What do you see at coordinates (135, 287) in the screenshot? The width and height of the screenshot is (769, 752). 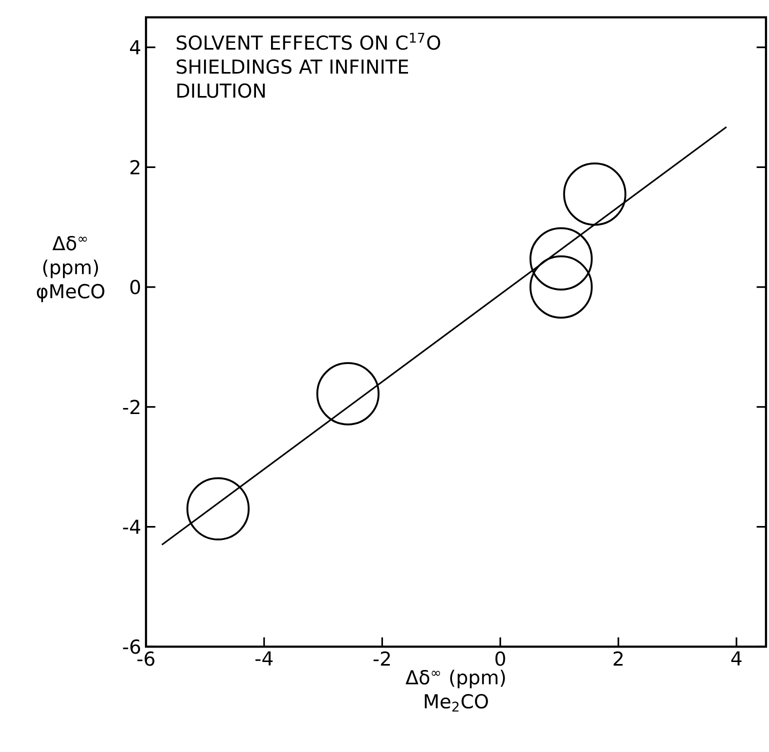 I see `y-tick-label: 0` at bounding box center [135, 287].